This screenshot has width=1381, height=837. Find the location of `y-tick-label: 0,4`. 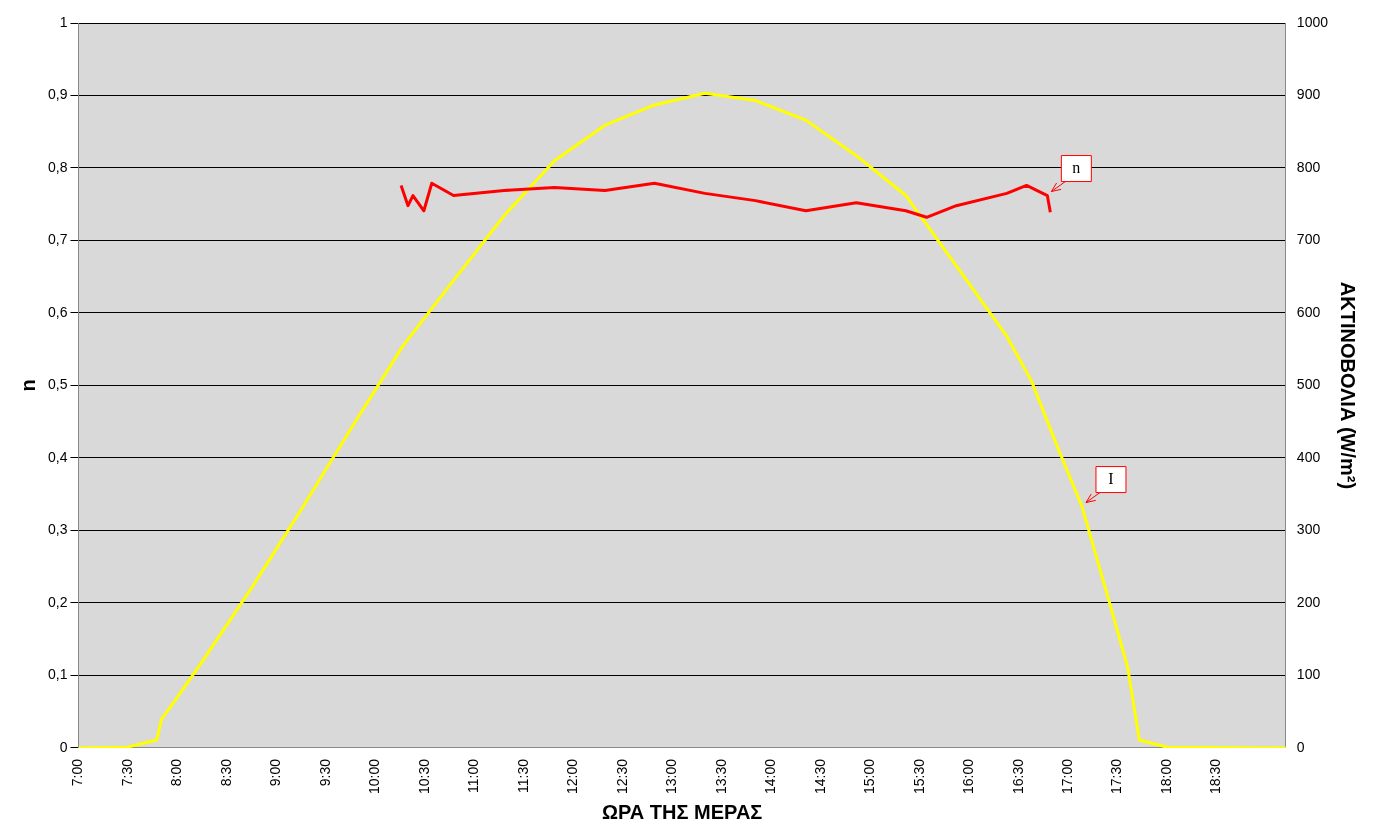

y-tick-label: 0,4 is located at coordinates (57, 456).